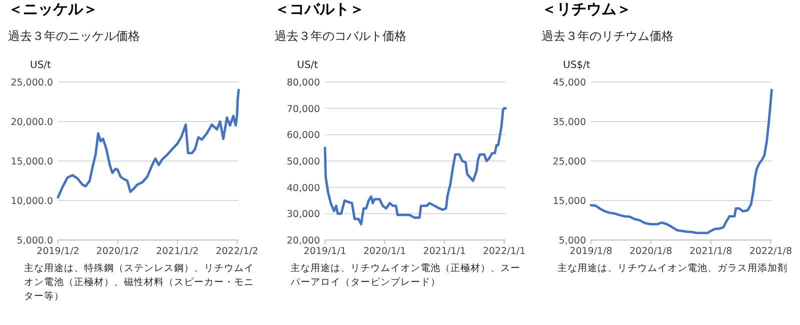  I want to click on text: 主な用途は、リチウムイオン電池（正極材）、スーパーアロイ（タービンブレード）, so click(406, 276).